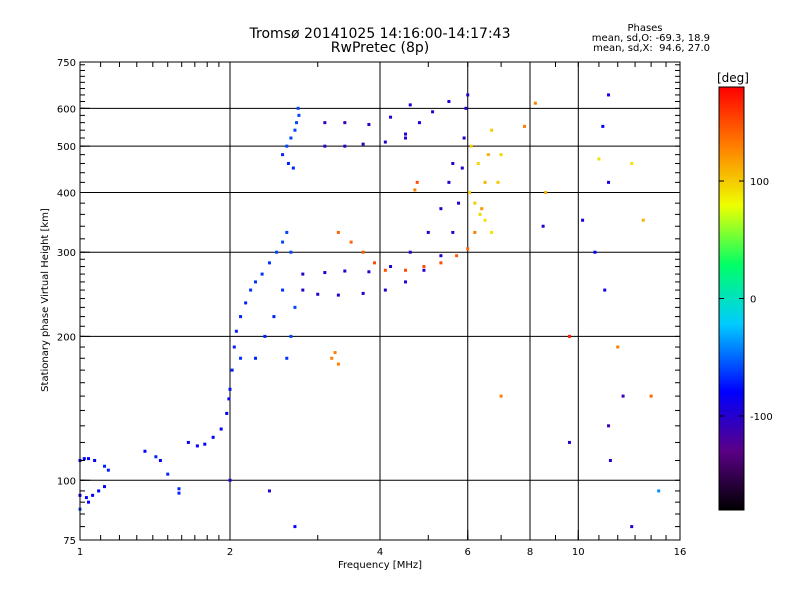  What do you see at coordinates (650, 38) in the screenshot?
I see `o-mode-stats: mean, sd,O: -69.3, 18.9` at bounding box center [650, 38].